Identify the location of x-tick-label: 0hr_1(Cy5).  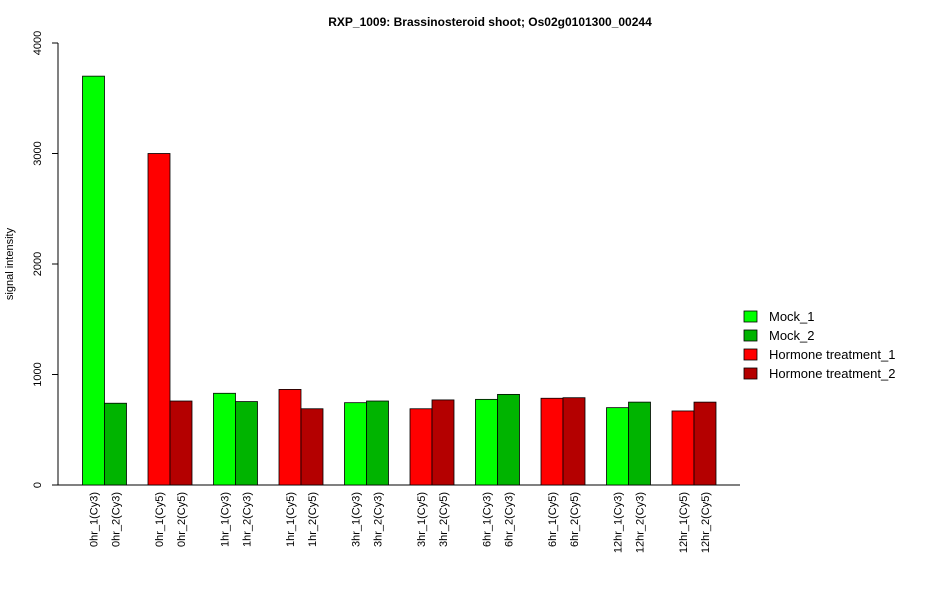
(160, 519).